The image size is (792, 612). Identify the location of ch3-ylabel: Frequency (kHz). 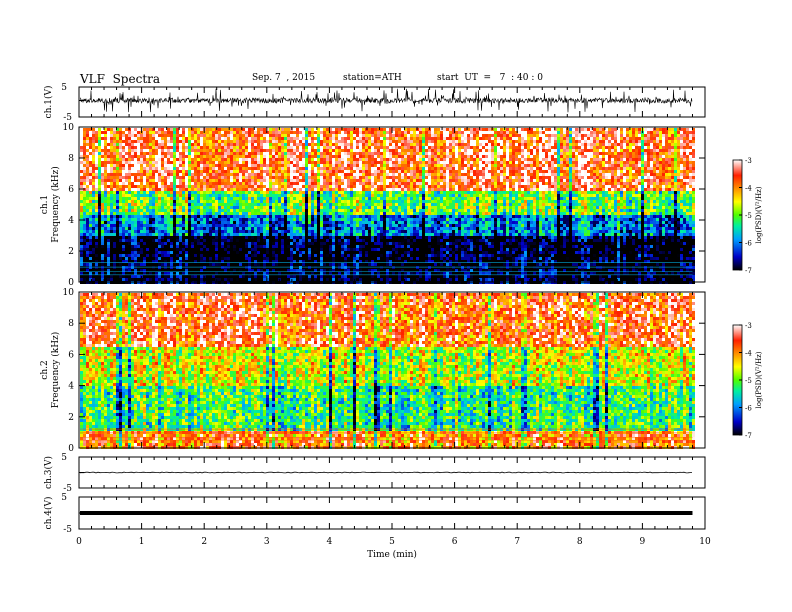
(55, 370).